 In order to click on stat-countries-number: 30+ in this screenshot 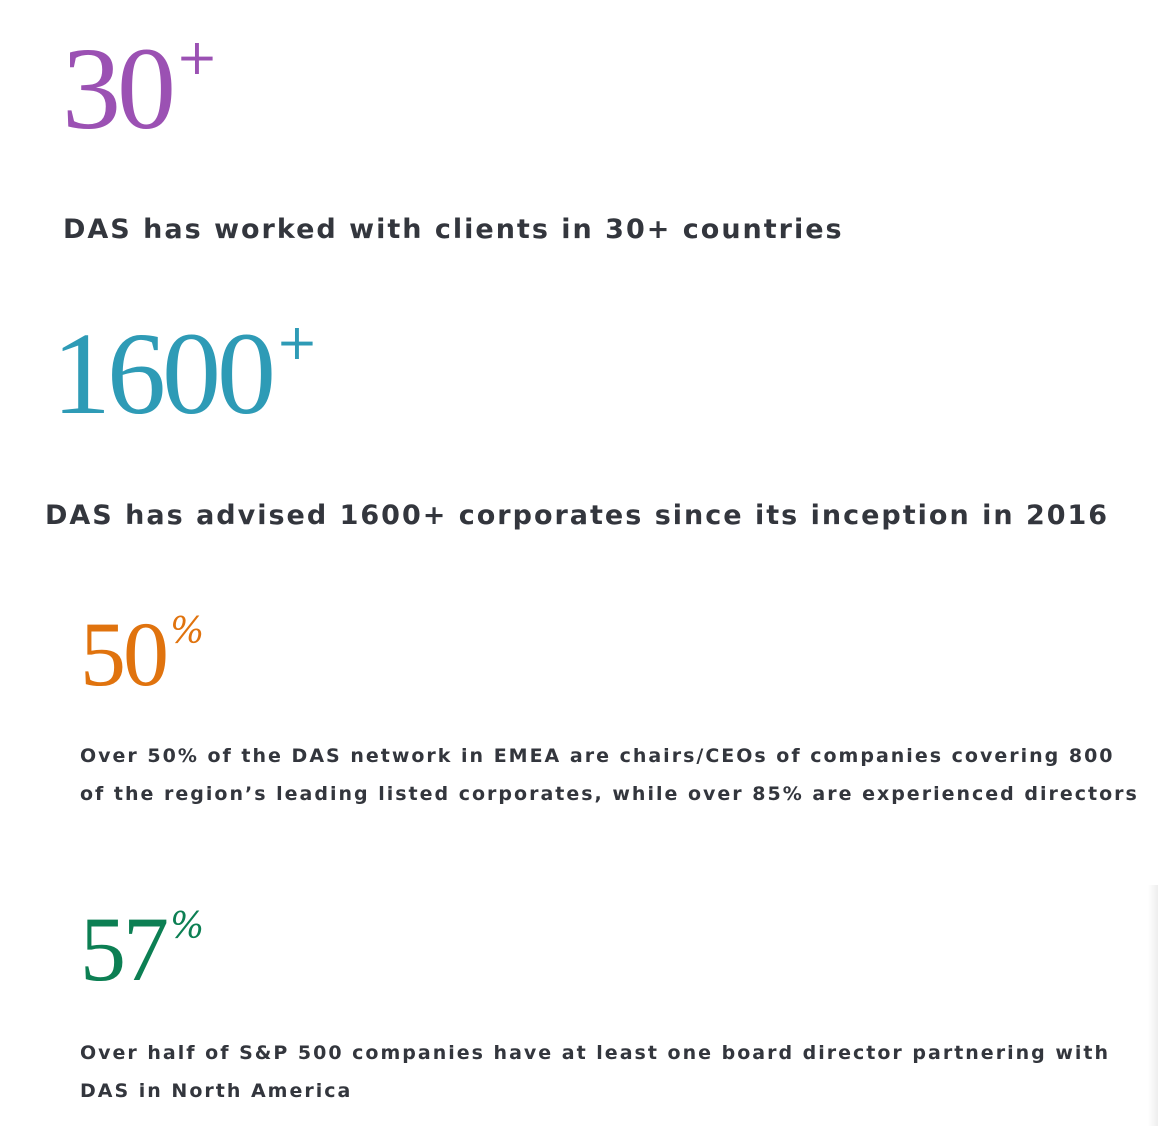, I will do `click(140, 89)`.